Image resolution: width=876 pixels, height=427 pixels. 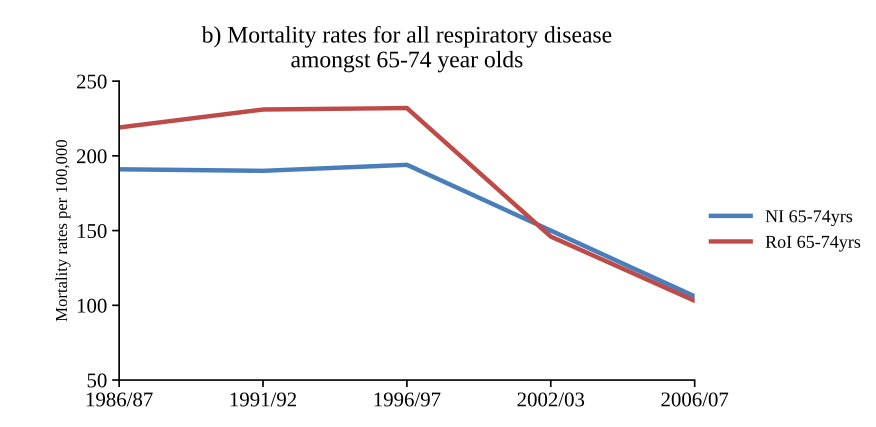 I want to click on y-tick-label: 200, so click(x=91, y=156).